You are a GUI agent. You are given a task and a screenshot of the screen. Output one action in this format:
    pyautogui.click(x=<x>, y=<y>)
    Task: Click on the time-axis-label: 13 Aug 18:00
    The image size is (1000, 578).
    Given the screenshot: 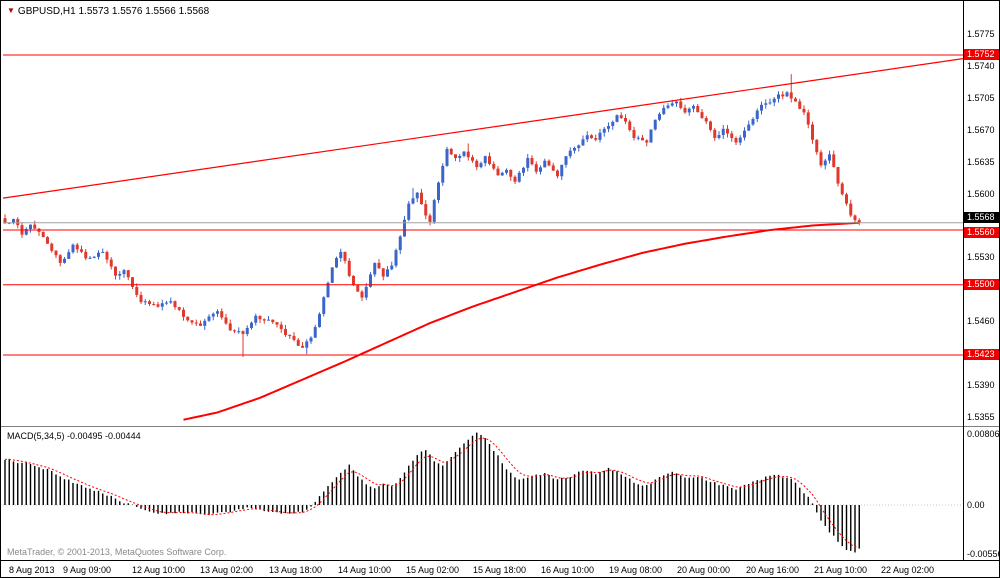 What is the action you would take?
    pyautogui.click(x=296, y=570)
    